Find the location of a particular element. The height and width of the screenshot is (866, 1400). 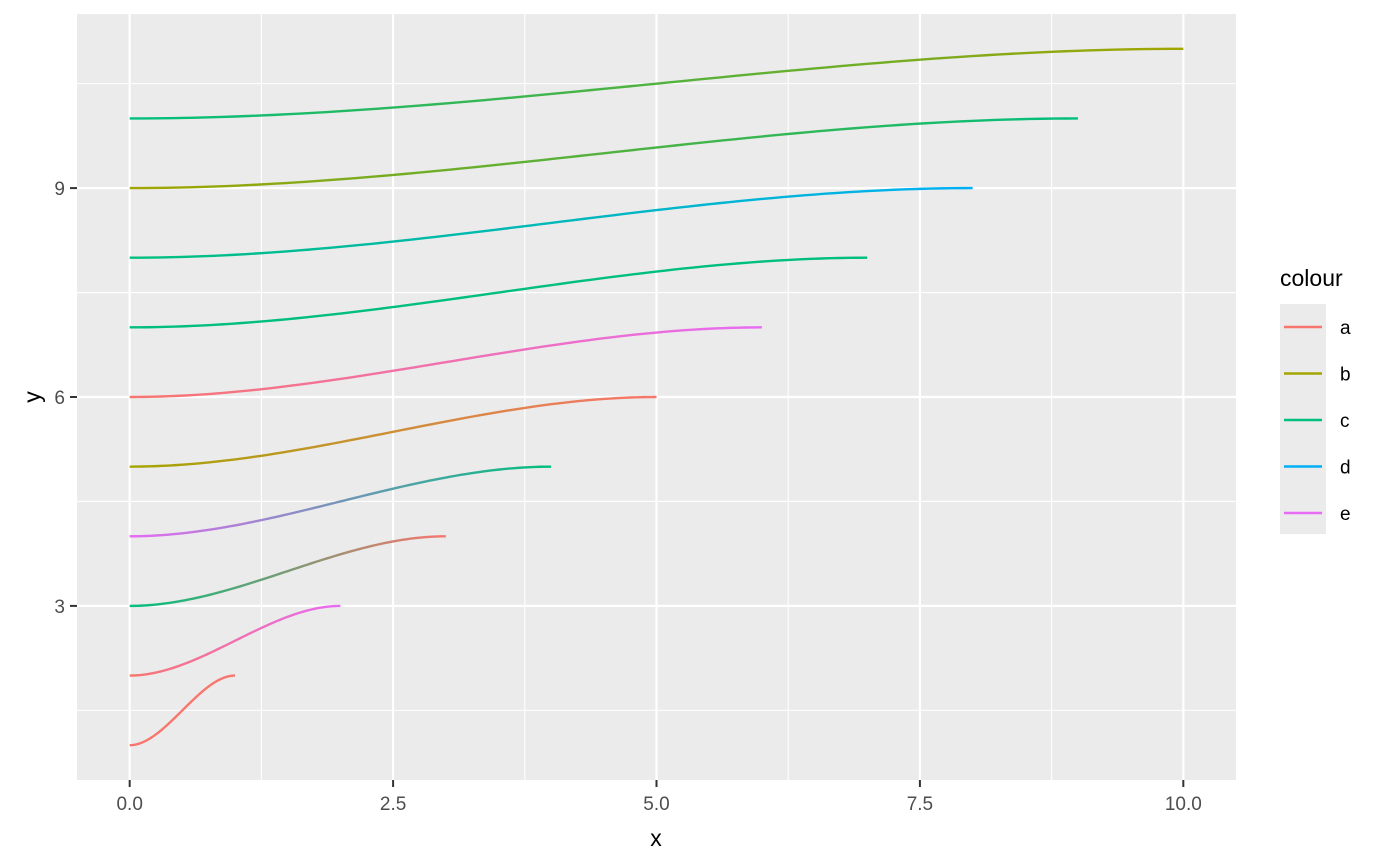

x-axis: 0.0 2.5 5.0 7.5 10.0 is located at coordinates (659, 797).